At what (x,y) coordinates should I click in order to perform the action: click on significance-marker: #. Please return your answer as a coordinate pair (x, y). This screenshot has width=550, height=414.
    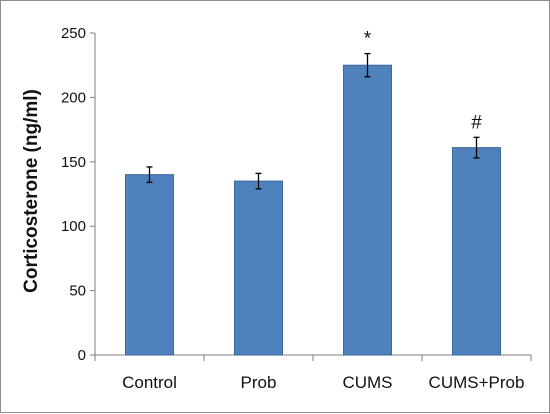
    Looking at the image, I should click on (476, 122).